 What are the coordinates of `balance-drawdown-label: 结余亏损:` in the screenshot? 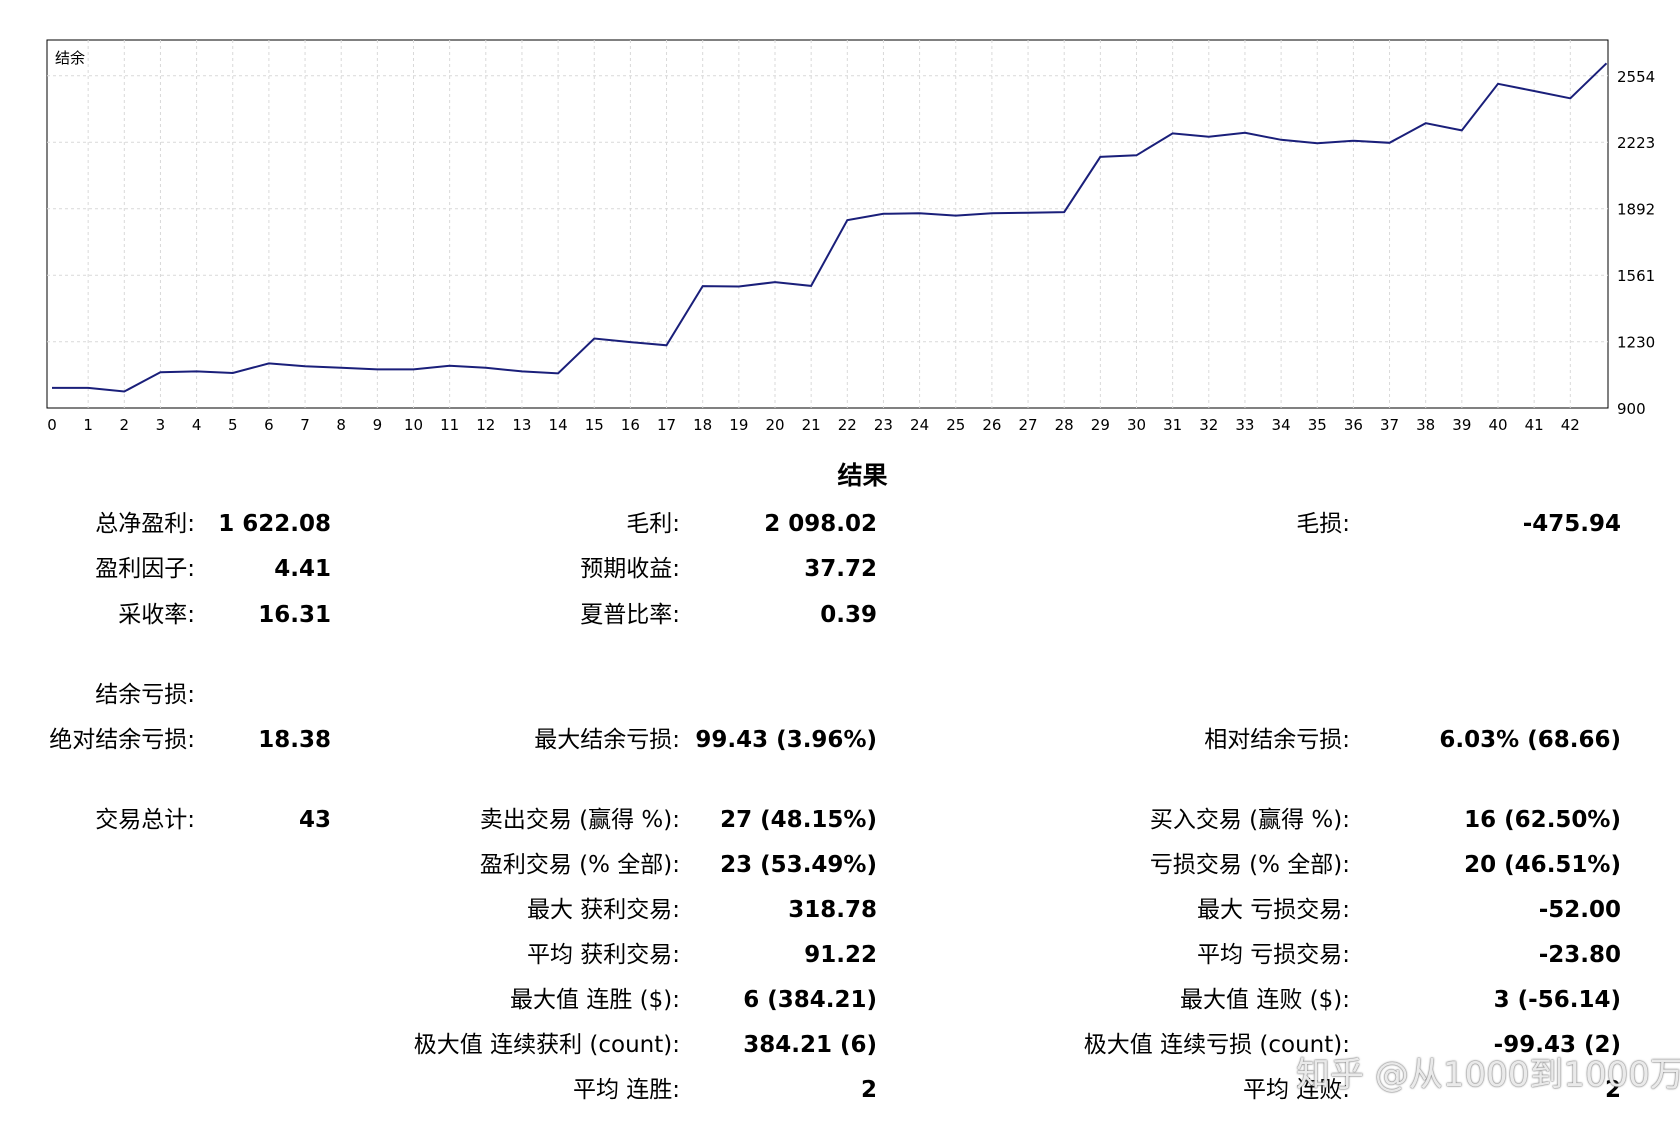 It's located at (145, 695).